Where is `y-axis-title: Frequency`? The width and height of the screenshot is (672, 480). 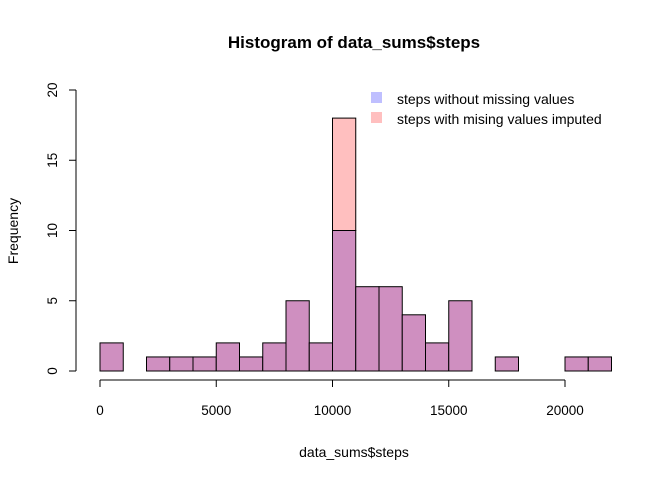 y-axis-title: Frequency is located at coordinates (13, 231).